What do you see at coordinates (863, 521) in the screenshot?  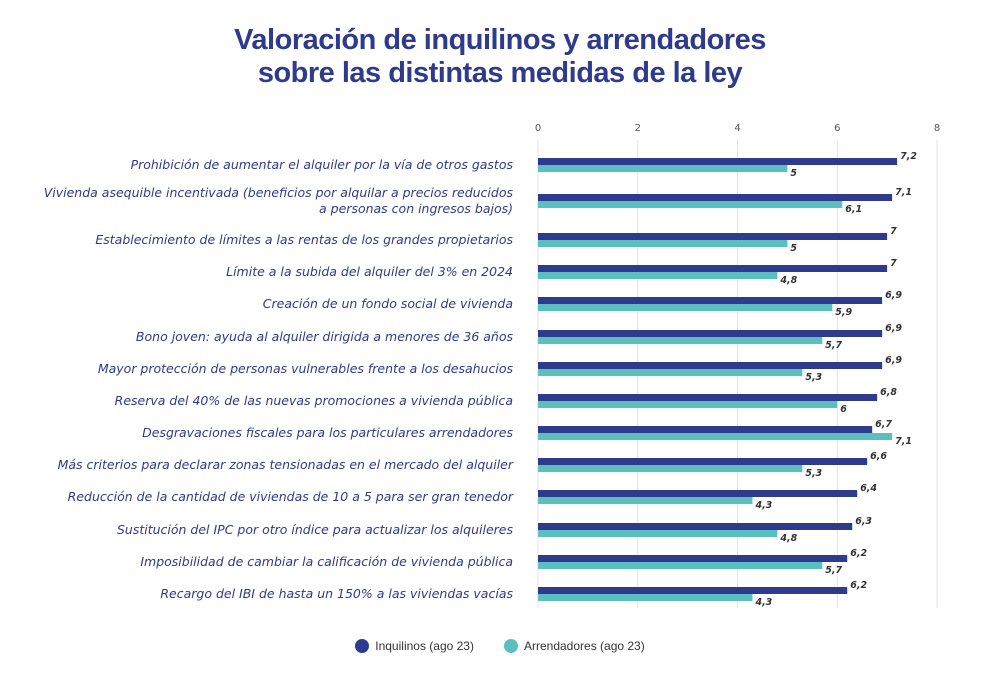 I see `data-label: 6,3` at bounding box center [863, 521].